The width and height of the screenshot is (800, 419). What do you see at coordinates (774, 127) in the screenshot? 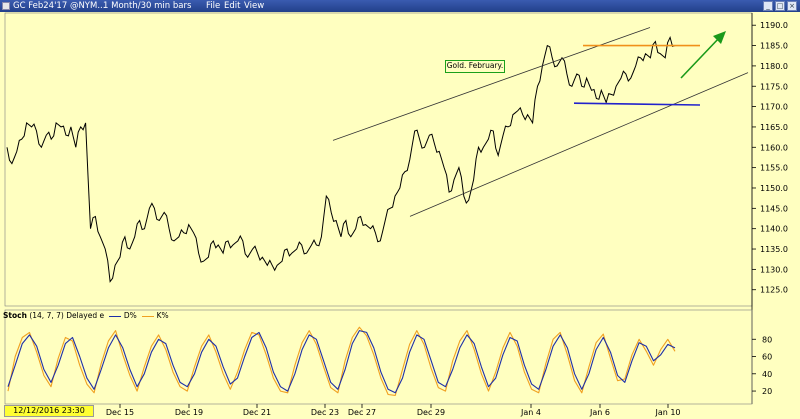
I see `price-tick-label: 1165.0` at bounding box center [774, 127].